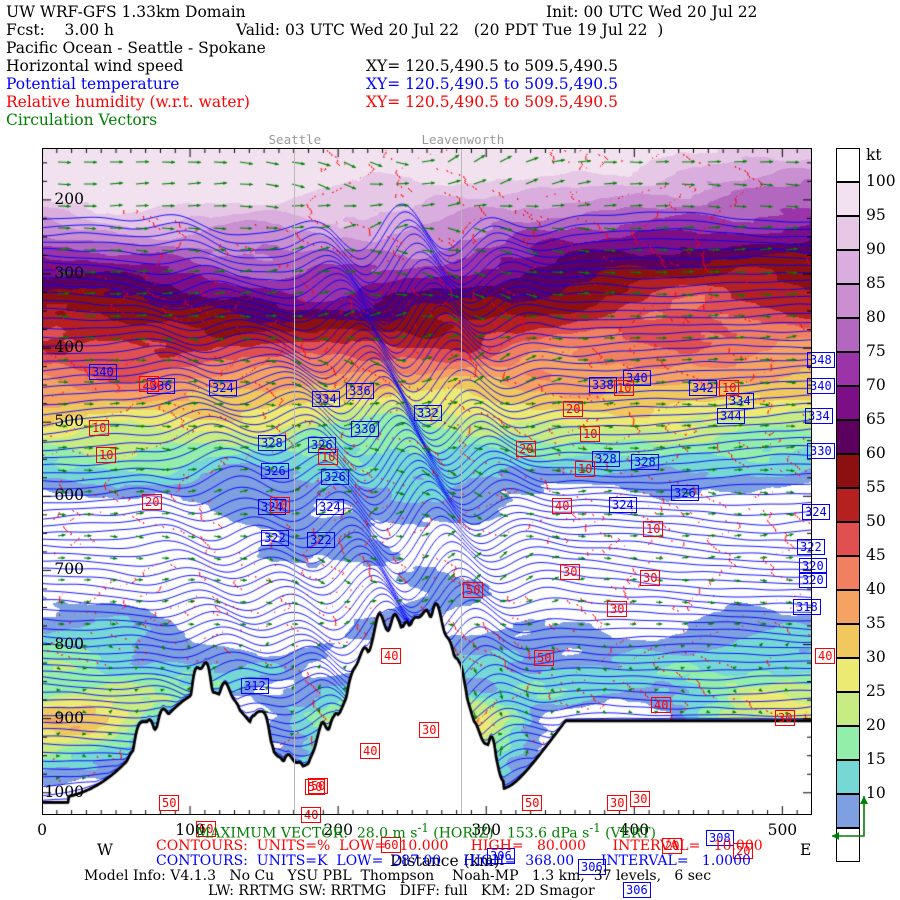  Describe the element at coordinates (637, 890) in the screenshot. I see `theta-contour-label: 306` at that location.